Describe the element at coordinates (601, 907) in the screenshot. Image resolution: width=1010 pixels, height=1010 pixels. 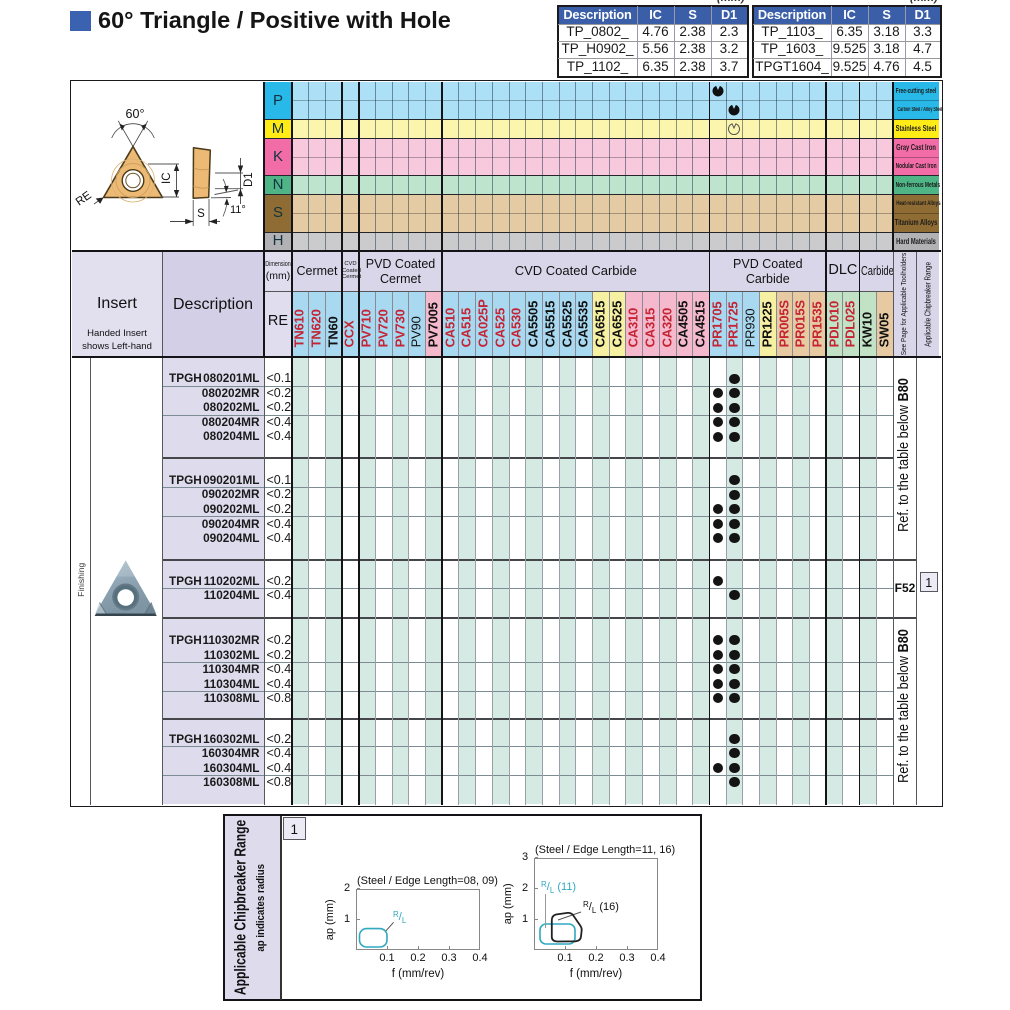
I see `svg-text: R/L (16)` at that location.